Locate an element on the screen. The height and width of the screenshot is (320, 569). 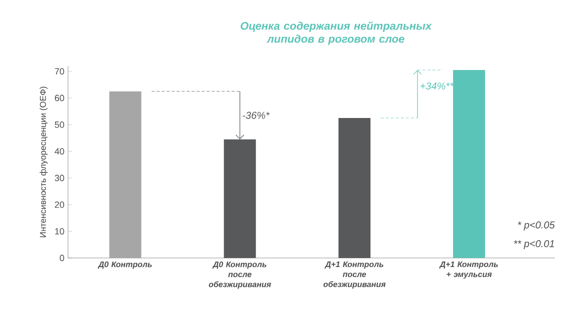
x-tick-label: Д0 Контроль is located at coordinates (125, 265).